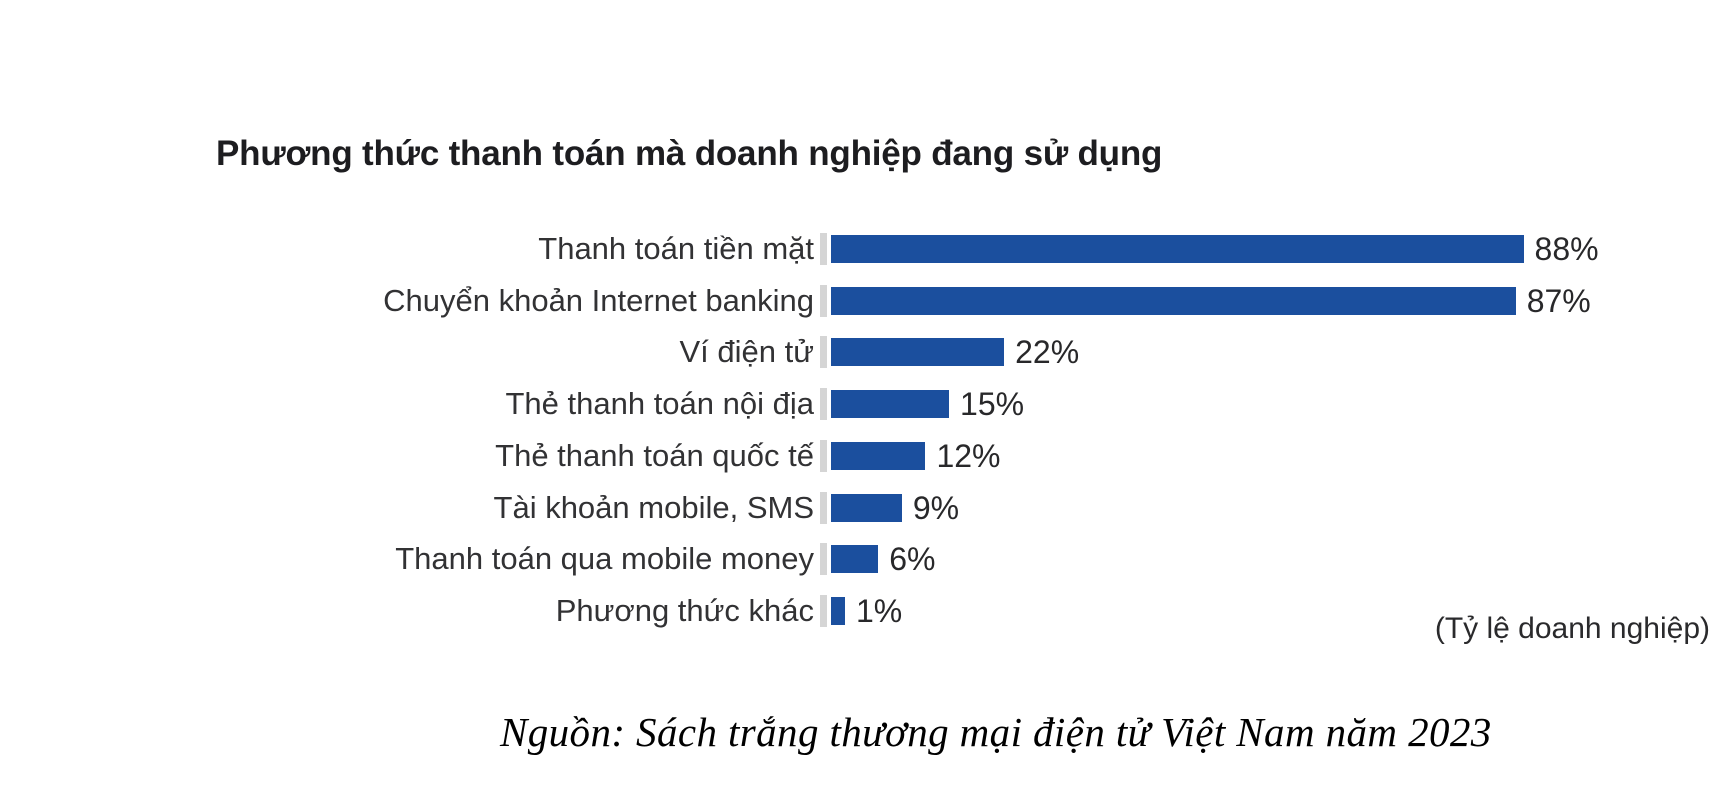 This screenshot has width=1728, height=799. I want to click on category-label: Phương thức khác, so click(684, 610).